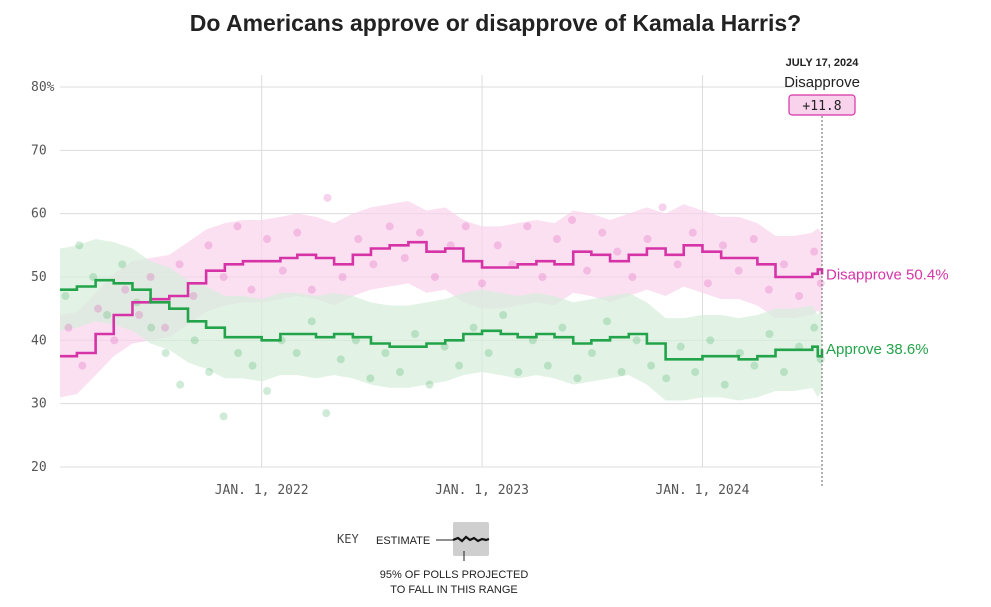 This screenshot has width=991, height=607. What do you see at coordinates (348, 539) in the screenshot?
I see `key-title: KEY` at bounding box center [348, 539].